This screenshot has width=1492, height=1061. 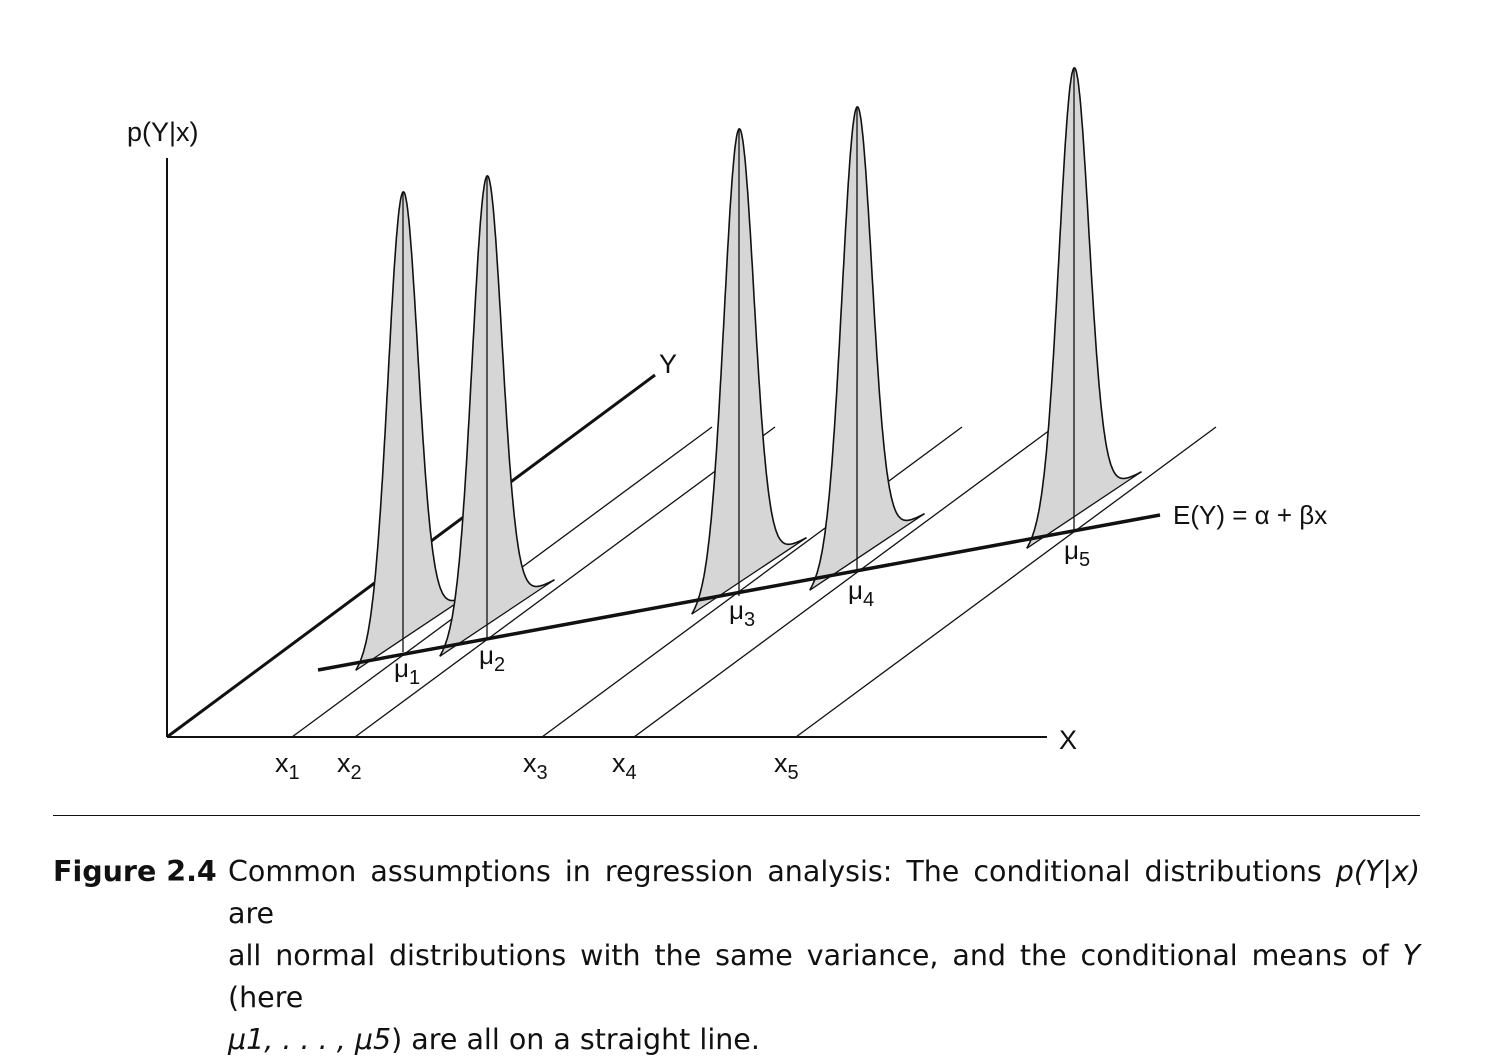 I want to click on x-tick-label-5: x5, so click(x=786, y=766).